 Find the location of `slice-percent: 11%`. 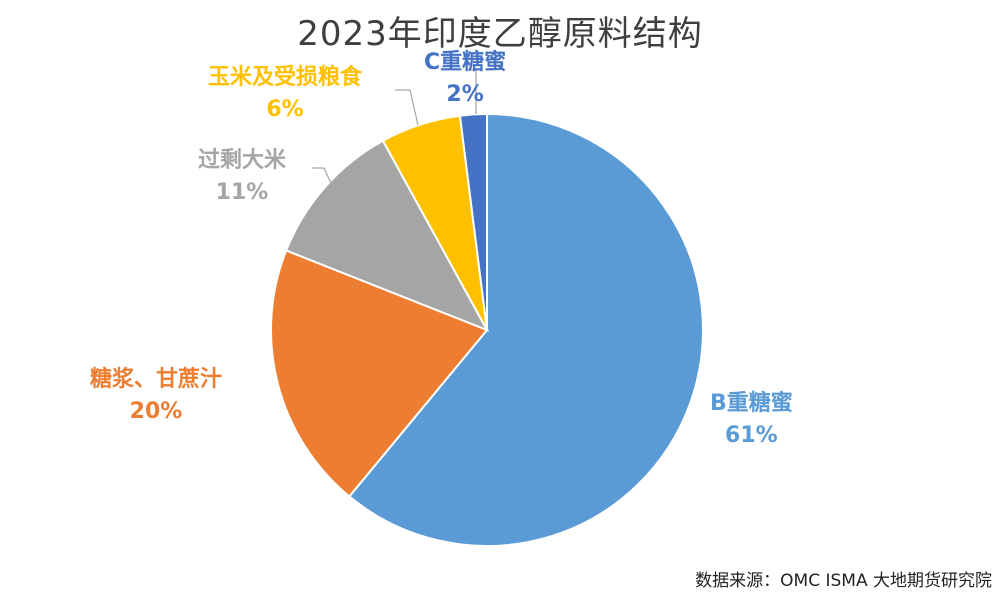

slice-percent: 11% is located at coordinates (242, 192).